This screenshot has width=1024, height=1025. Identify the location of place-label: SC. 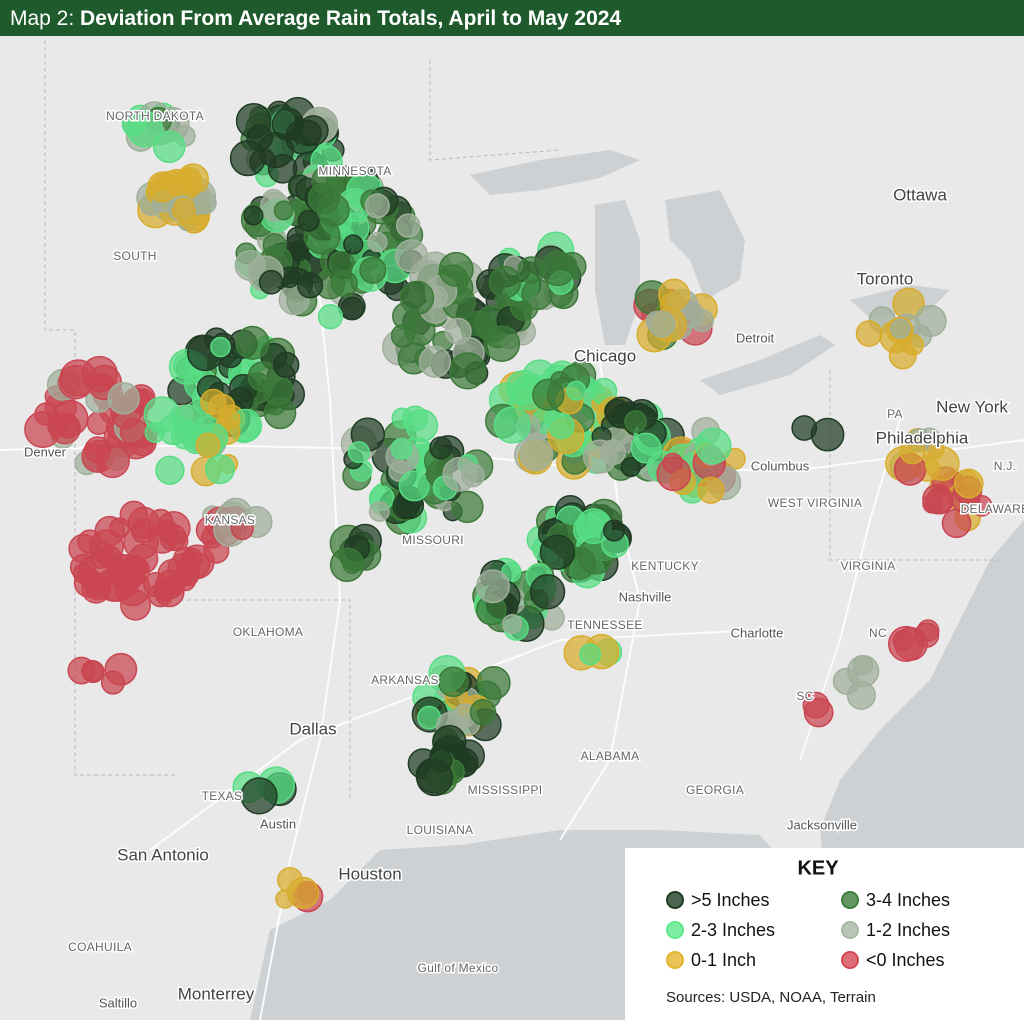
(804, 696).